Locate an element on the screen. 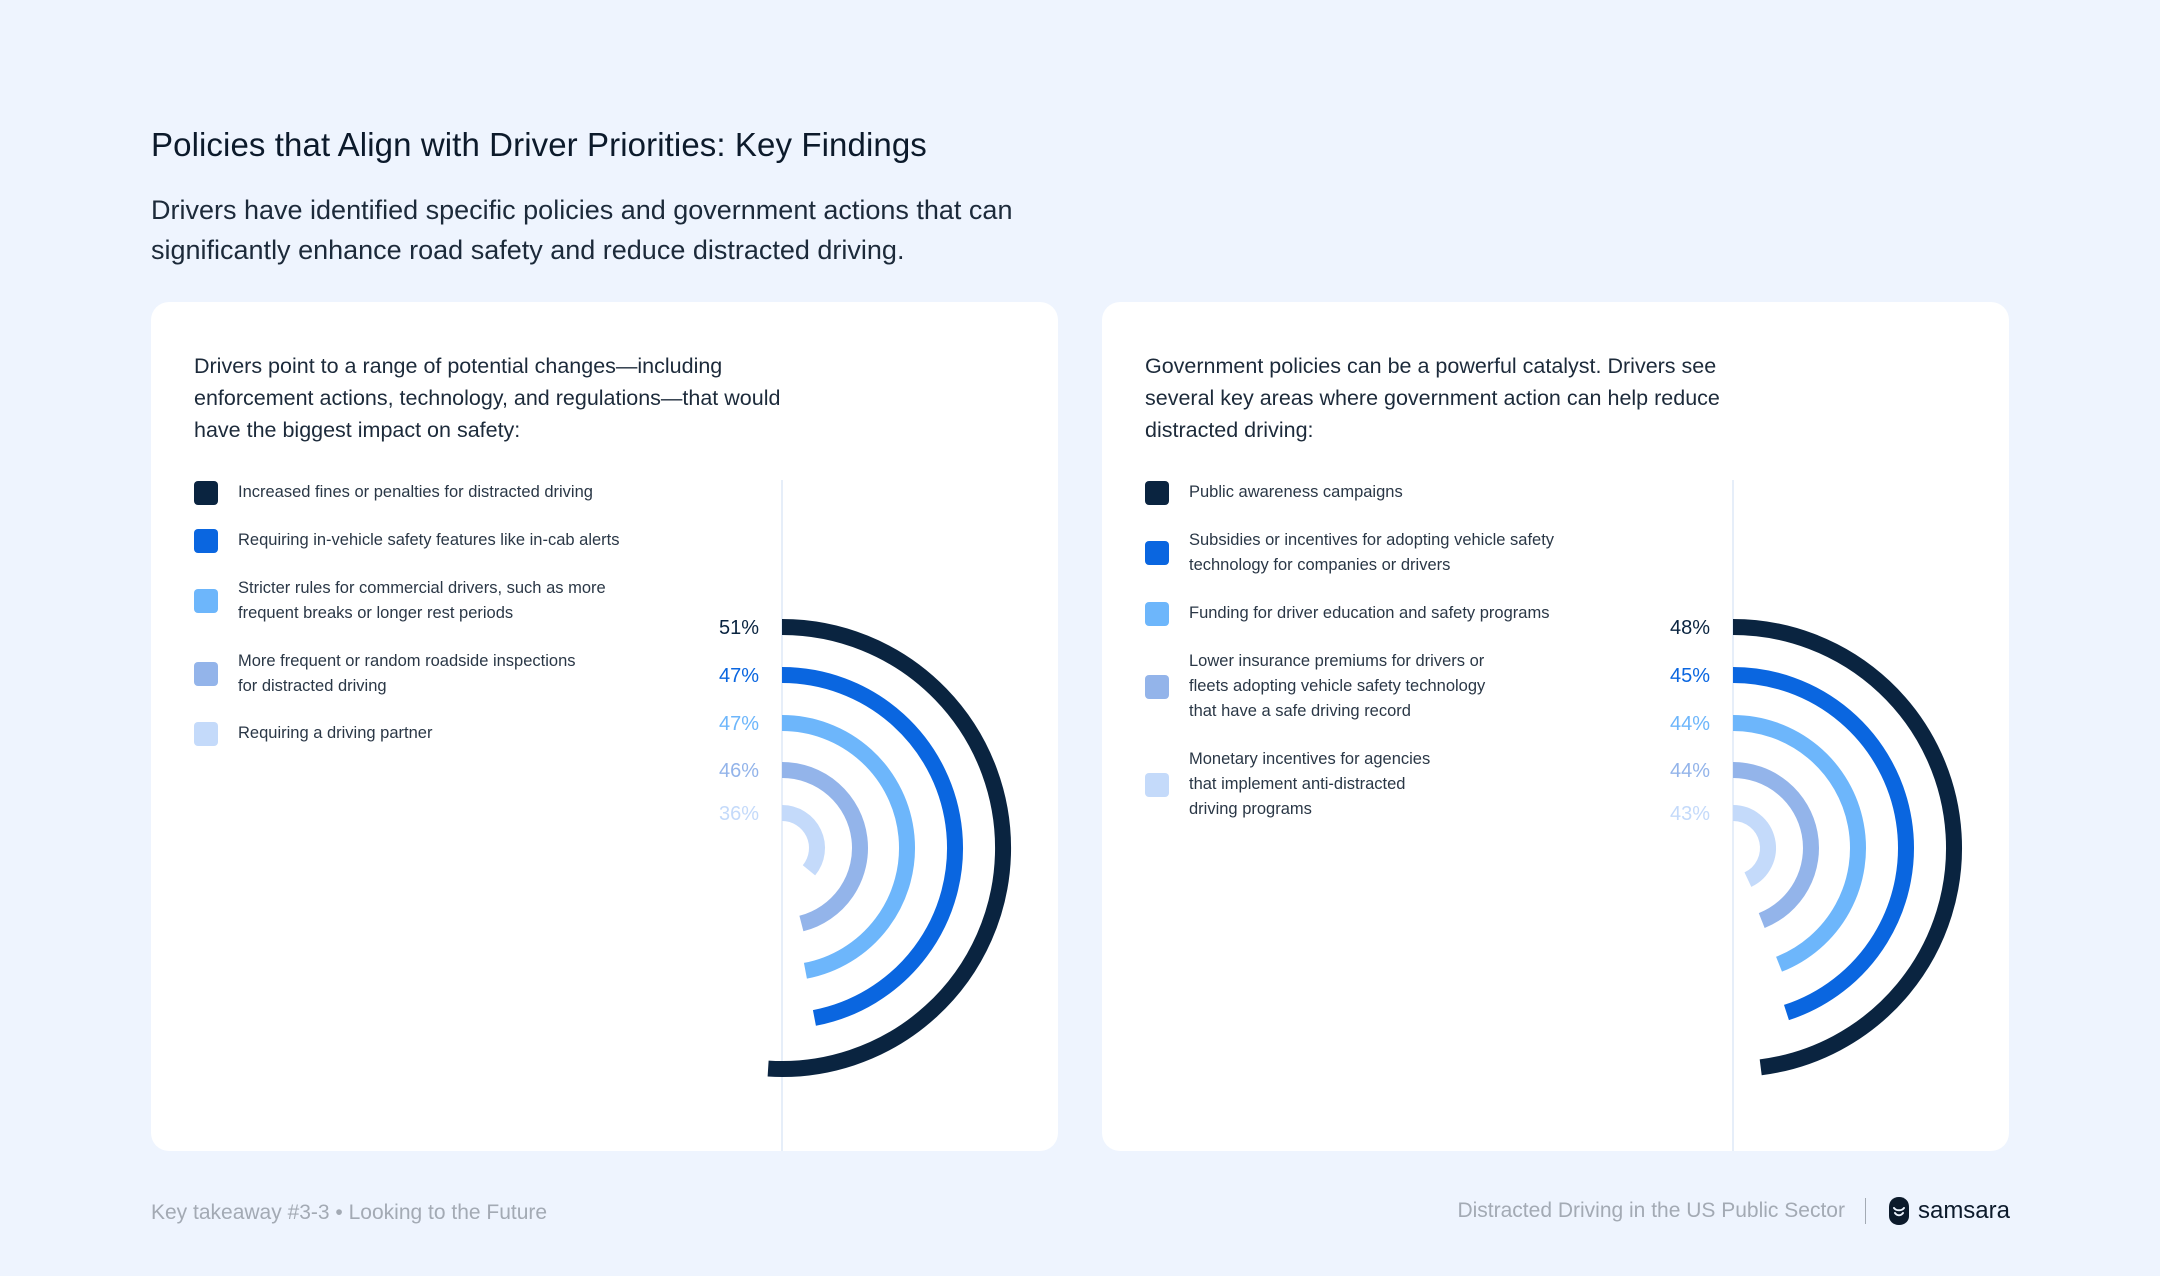  data-label: 45% is located at coordinates (1690, 676).